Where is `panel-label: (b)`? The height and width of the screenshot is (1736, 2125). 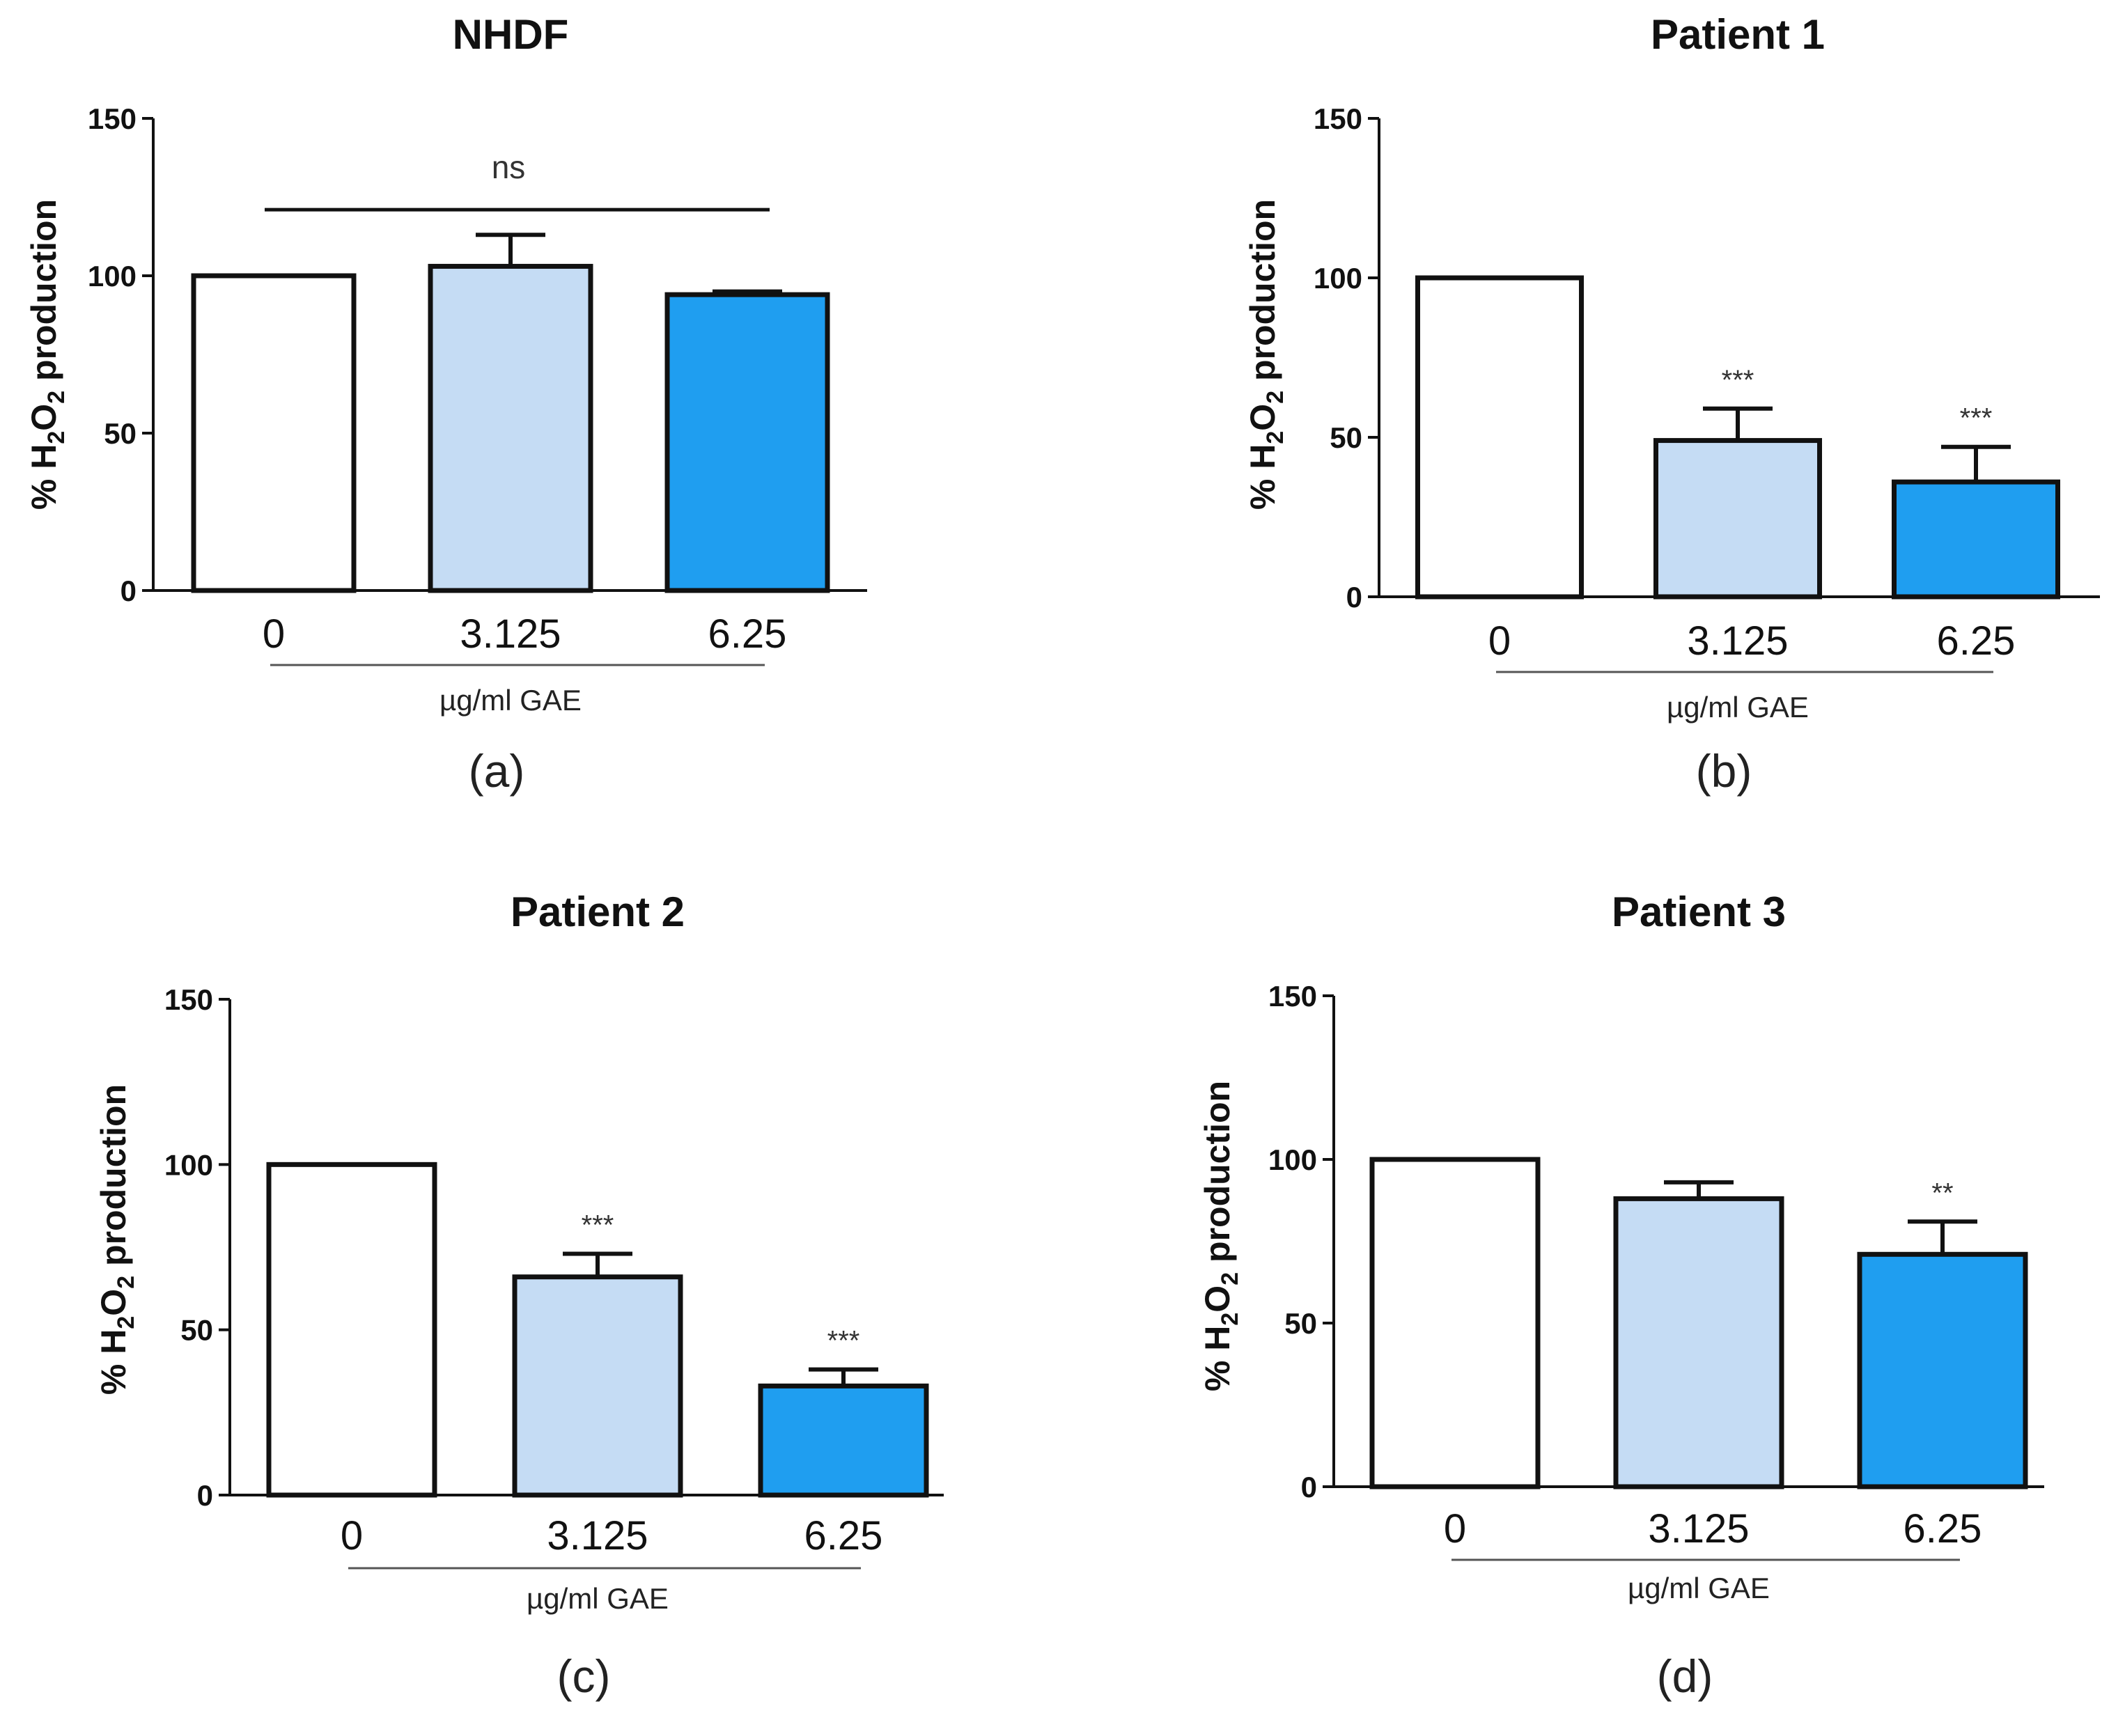
panel-label: (b) is located at coordinates (1724, 771).